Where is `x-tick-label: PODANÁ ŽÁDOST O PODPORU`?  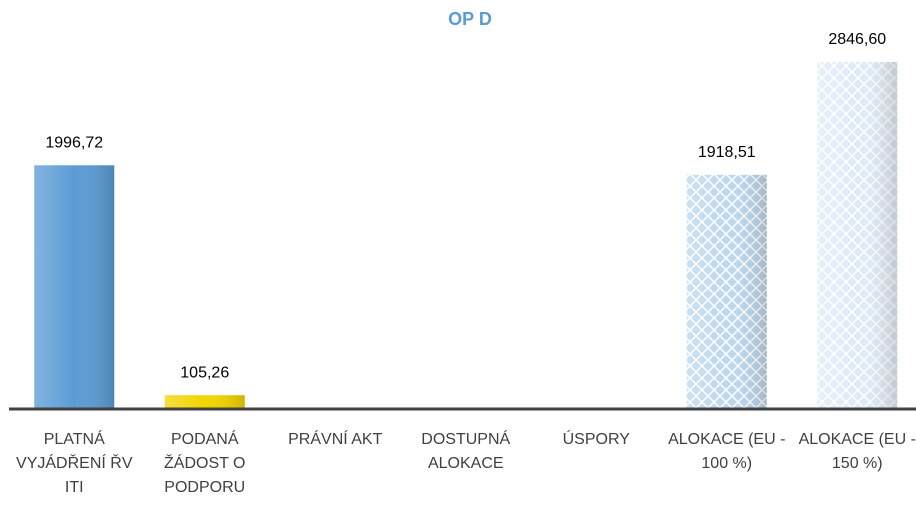 x-tick-label: PODANÁ ŽÁDOST O PODPORU is located at coordinates (205, 463).